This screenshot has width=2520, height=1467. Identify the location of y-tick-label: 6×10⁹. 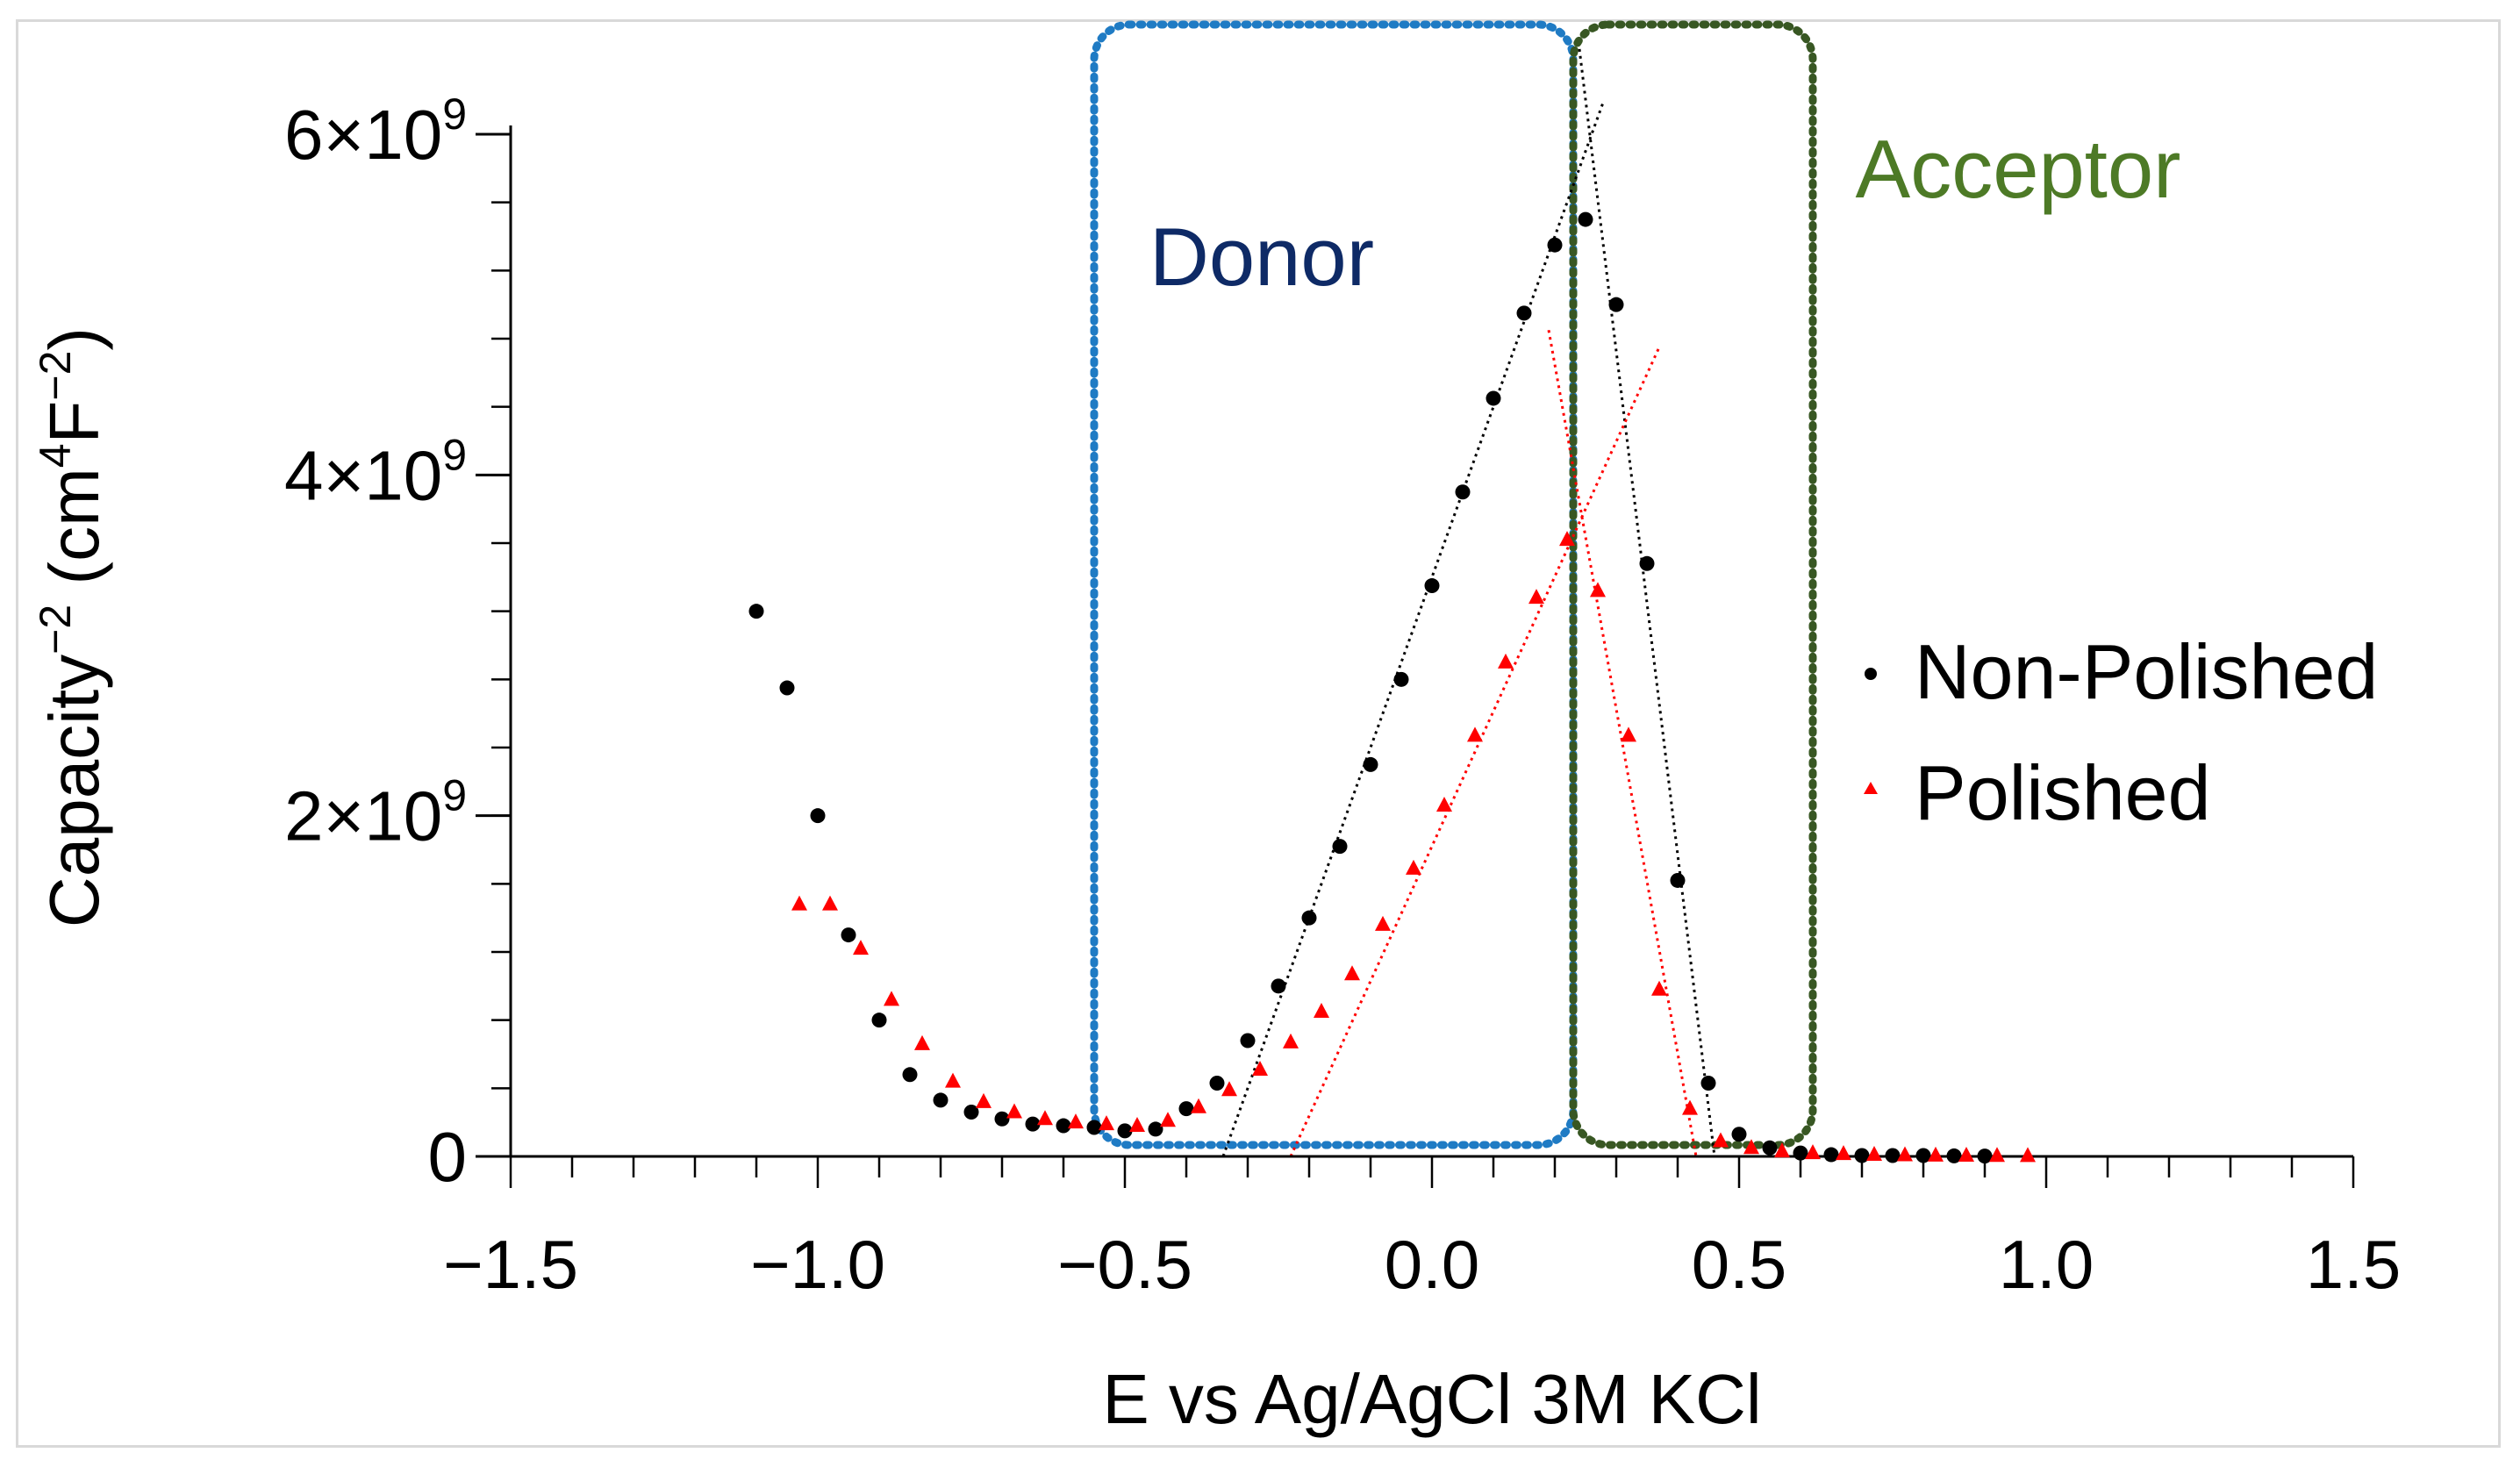
(375, 131).